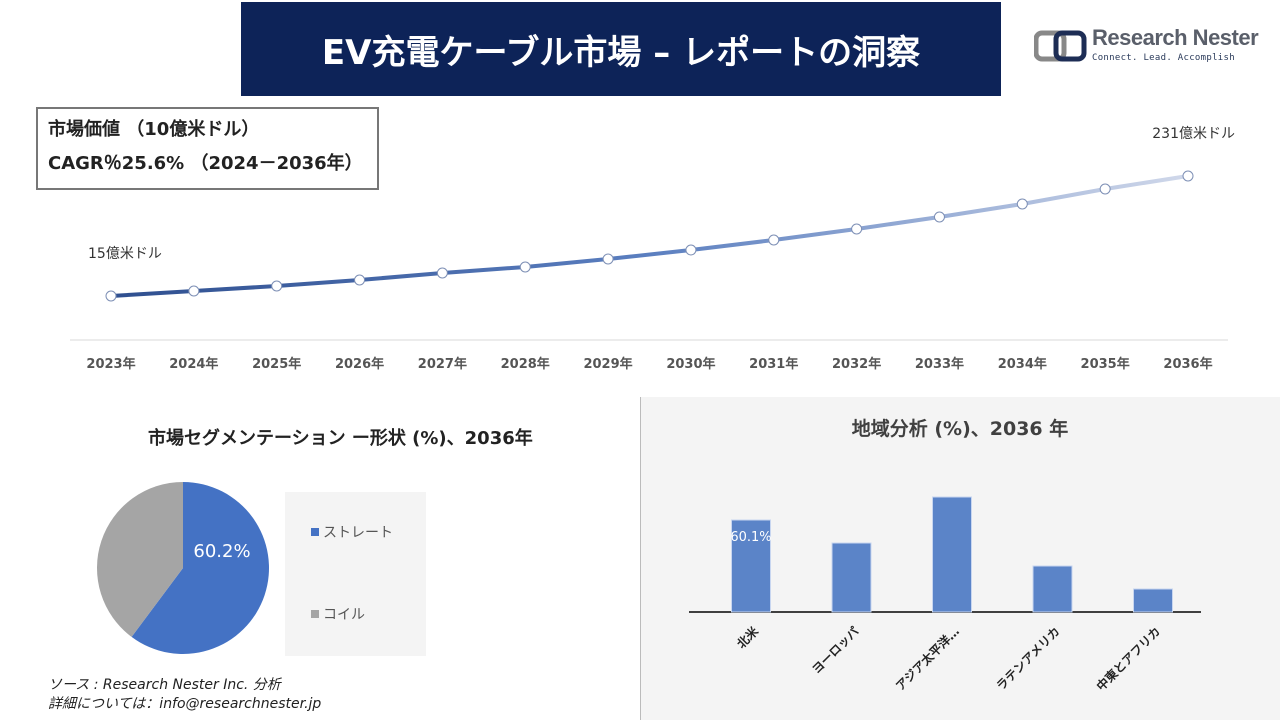 This screenshot has height=720, width=1280. Describe the element at coordinates (621, 52) in the screenshot. I see `page-title: EV充電ケーブル市場 – レポートの洞察` at that location.